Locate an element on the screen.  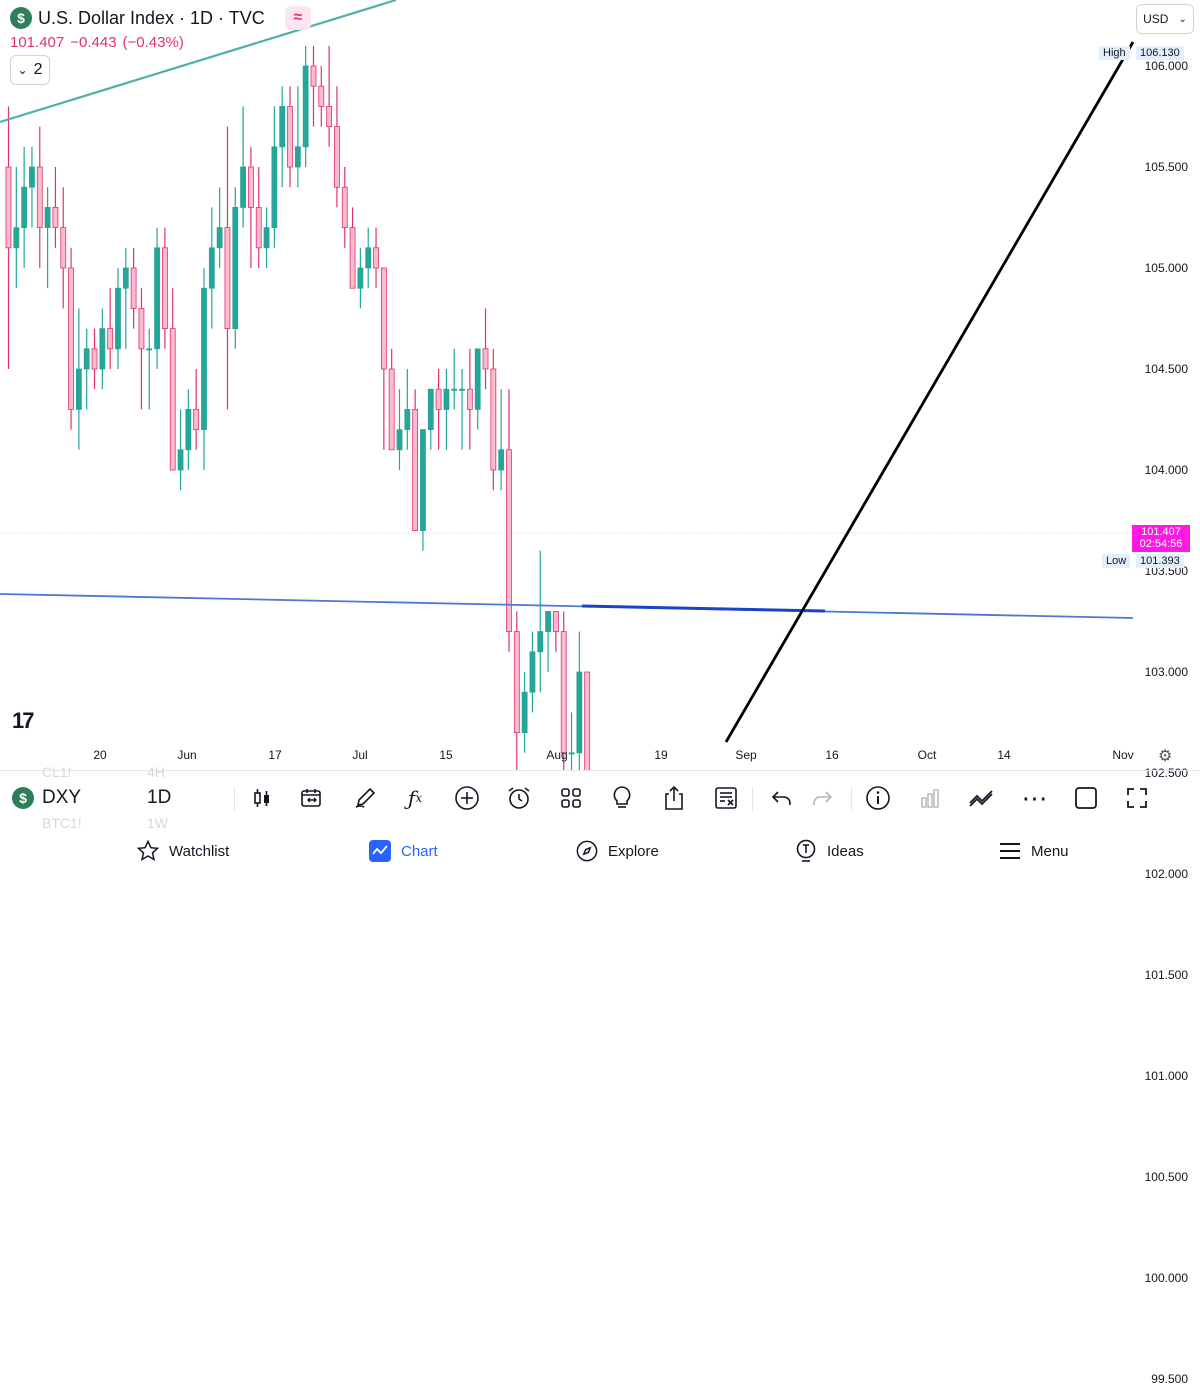
brush-icon is located at coordinates (365, 798).